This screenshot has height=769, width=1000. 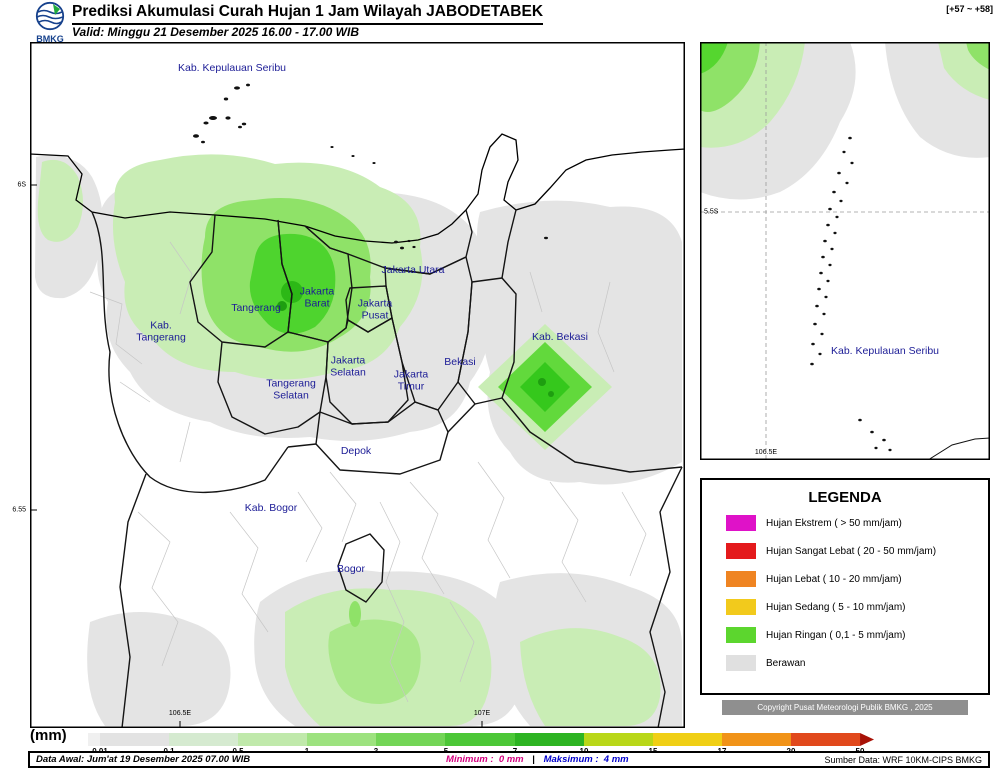 What do you see at coordinates (741, 523) in the screenshot?
I see `legend-swatch-ekstrem` at bounding box center [741, 523].